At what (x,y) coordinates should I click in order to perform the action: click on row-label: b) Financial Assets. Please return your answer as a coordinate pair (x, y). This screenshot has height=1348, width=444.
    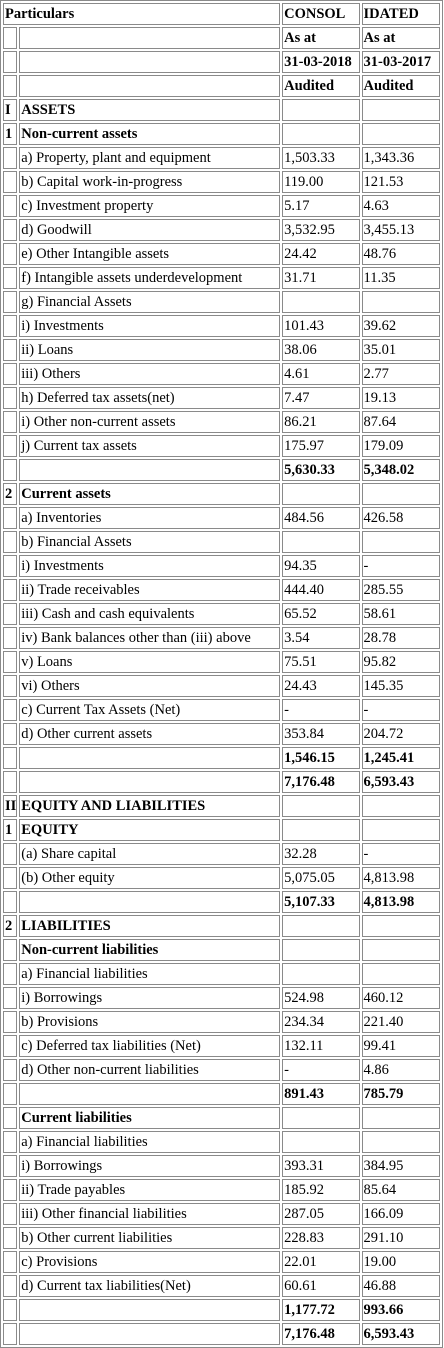
    Looking at the image, I should click on (150, 542).